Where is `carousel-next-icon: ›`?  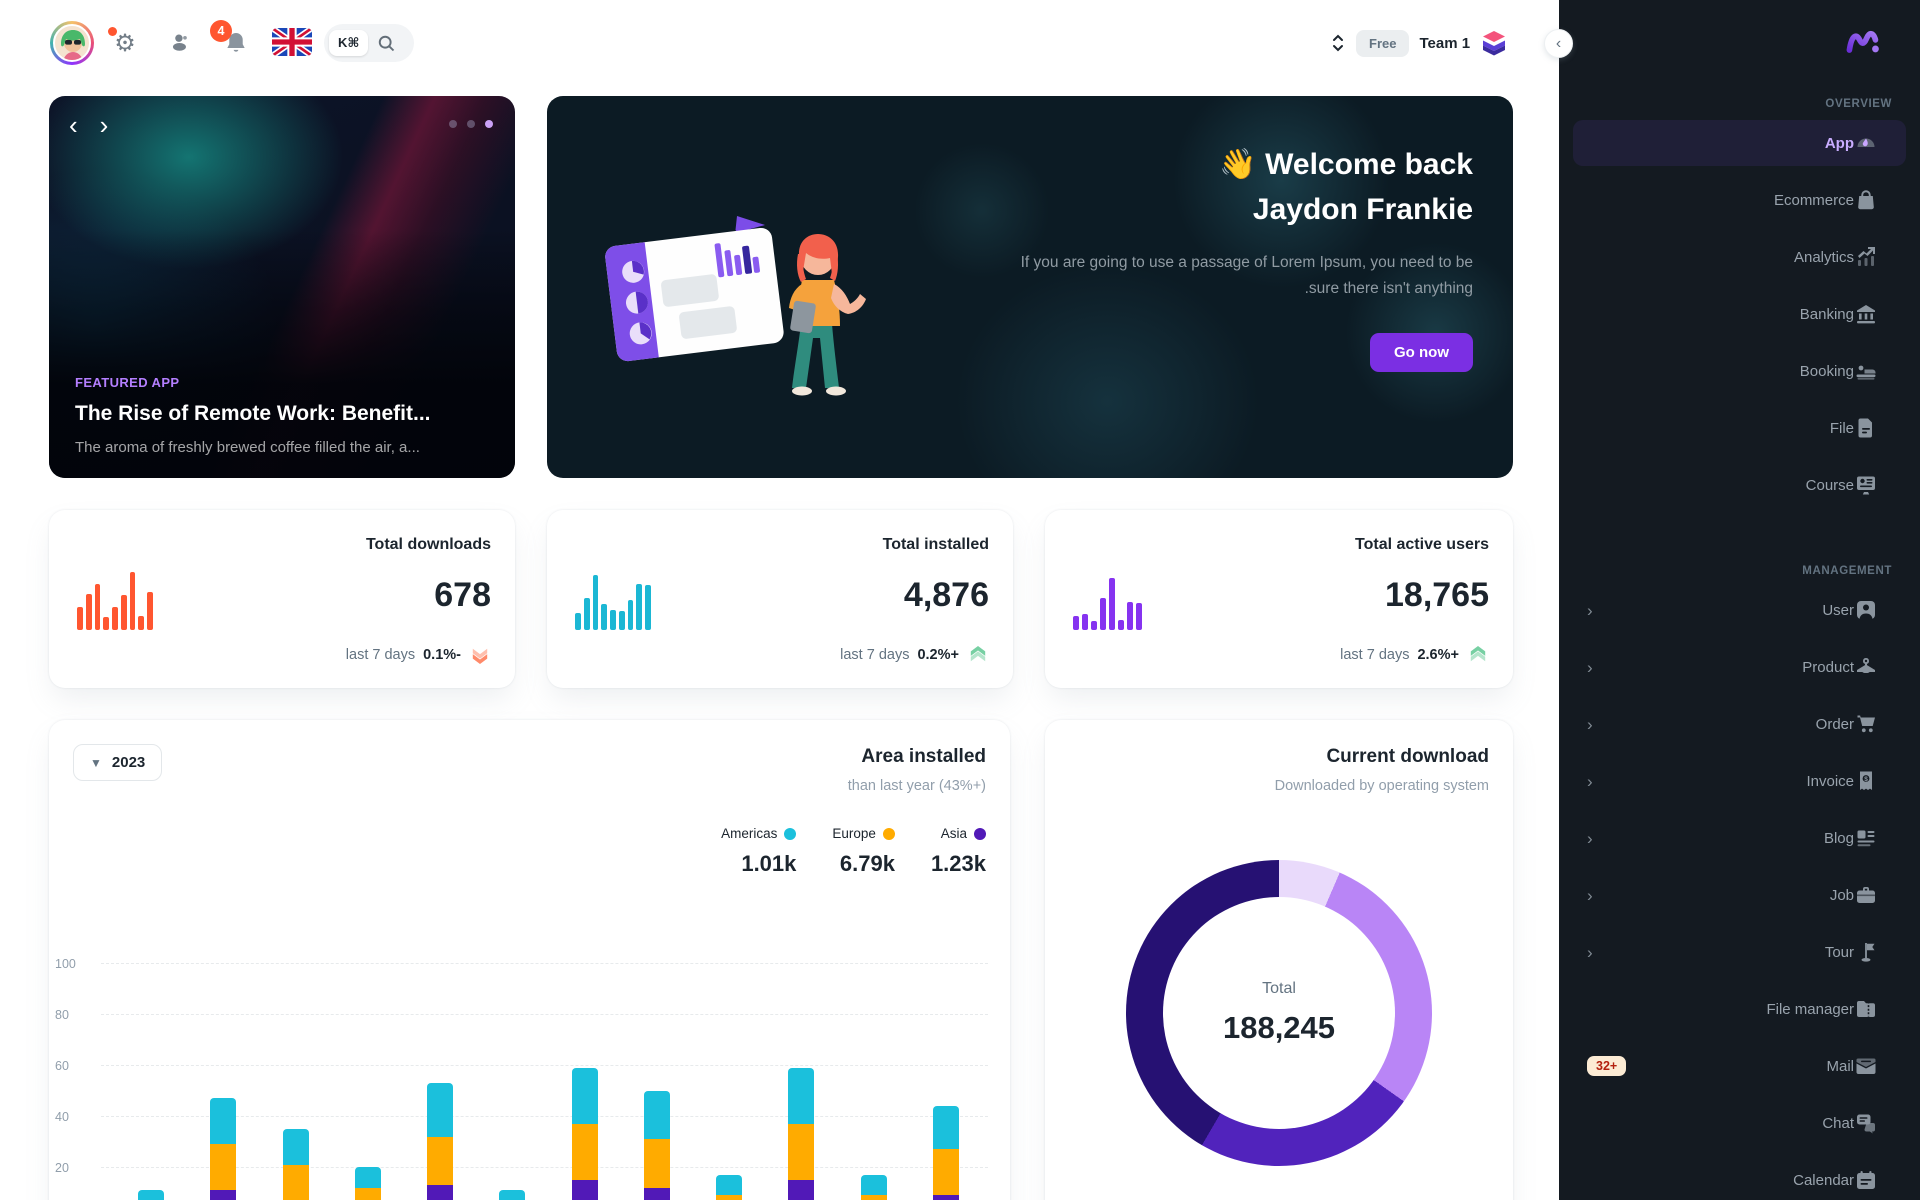
carousel-next-icon: › is located at coordinates (104, 125).